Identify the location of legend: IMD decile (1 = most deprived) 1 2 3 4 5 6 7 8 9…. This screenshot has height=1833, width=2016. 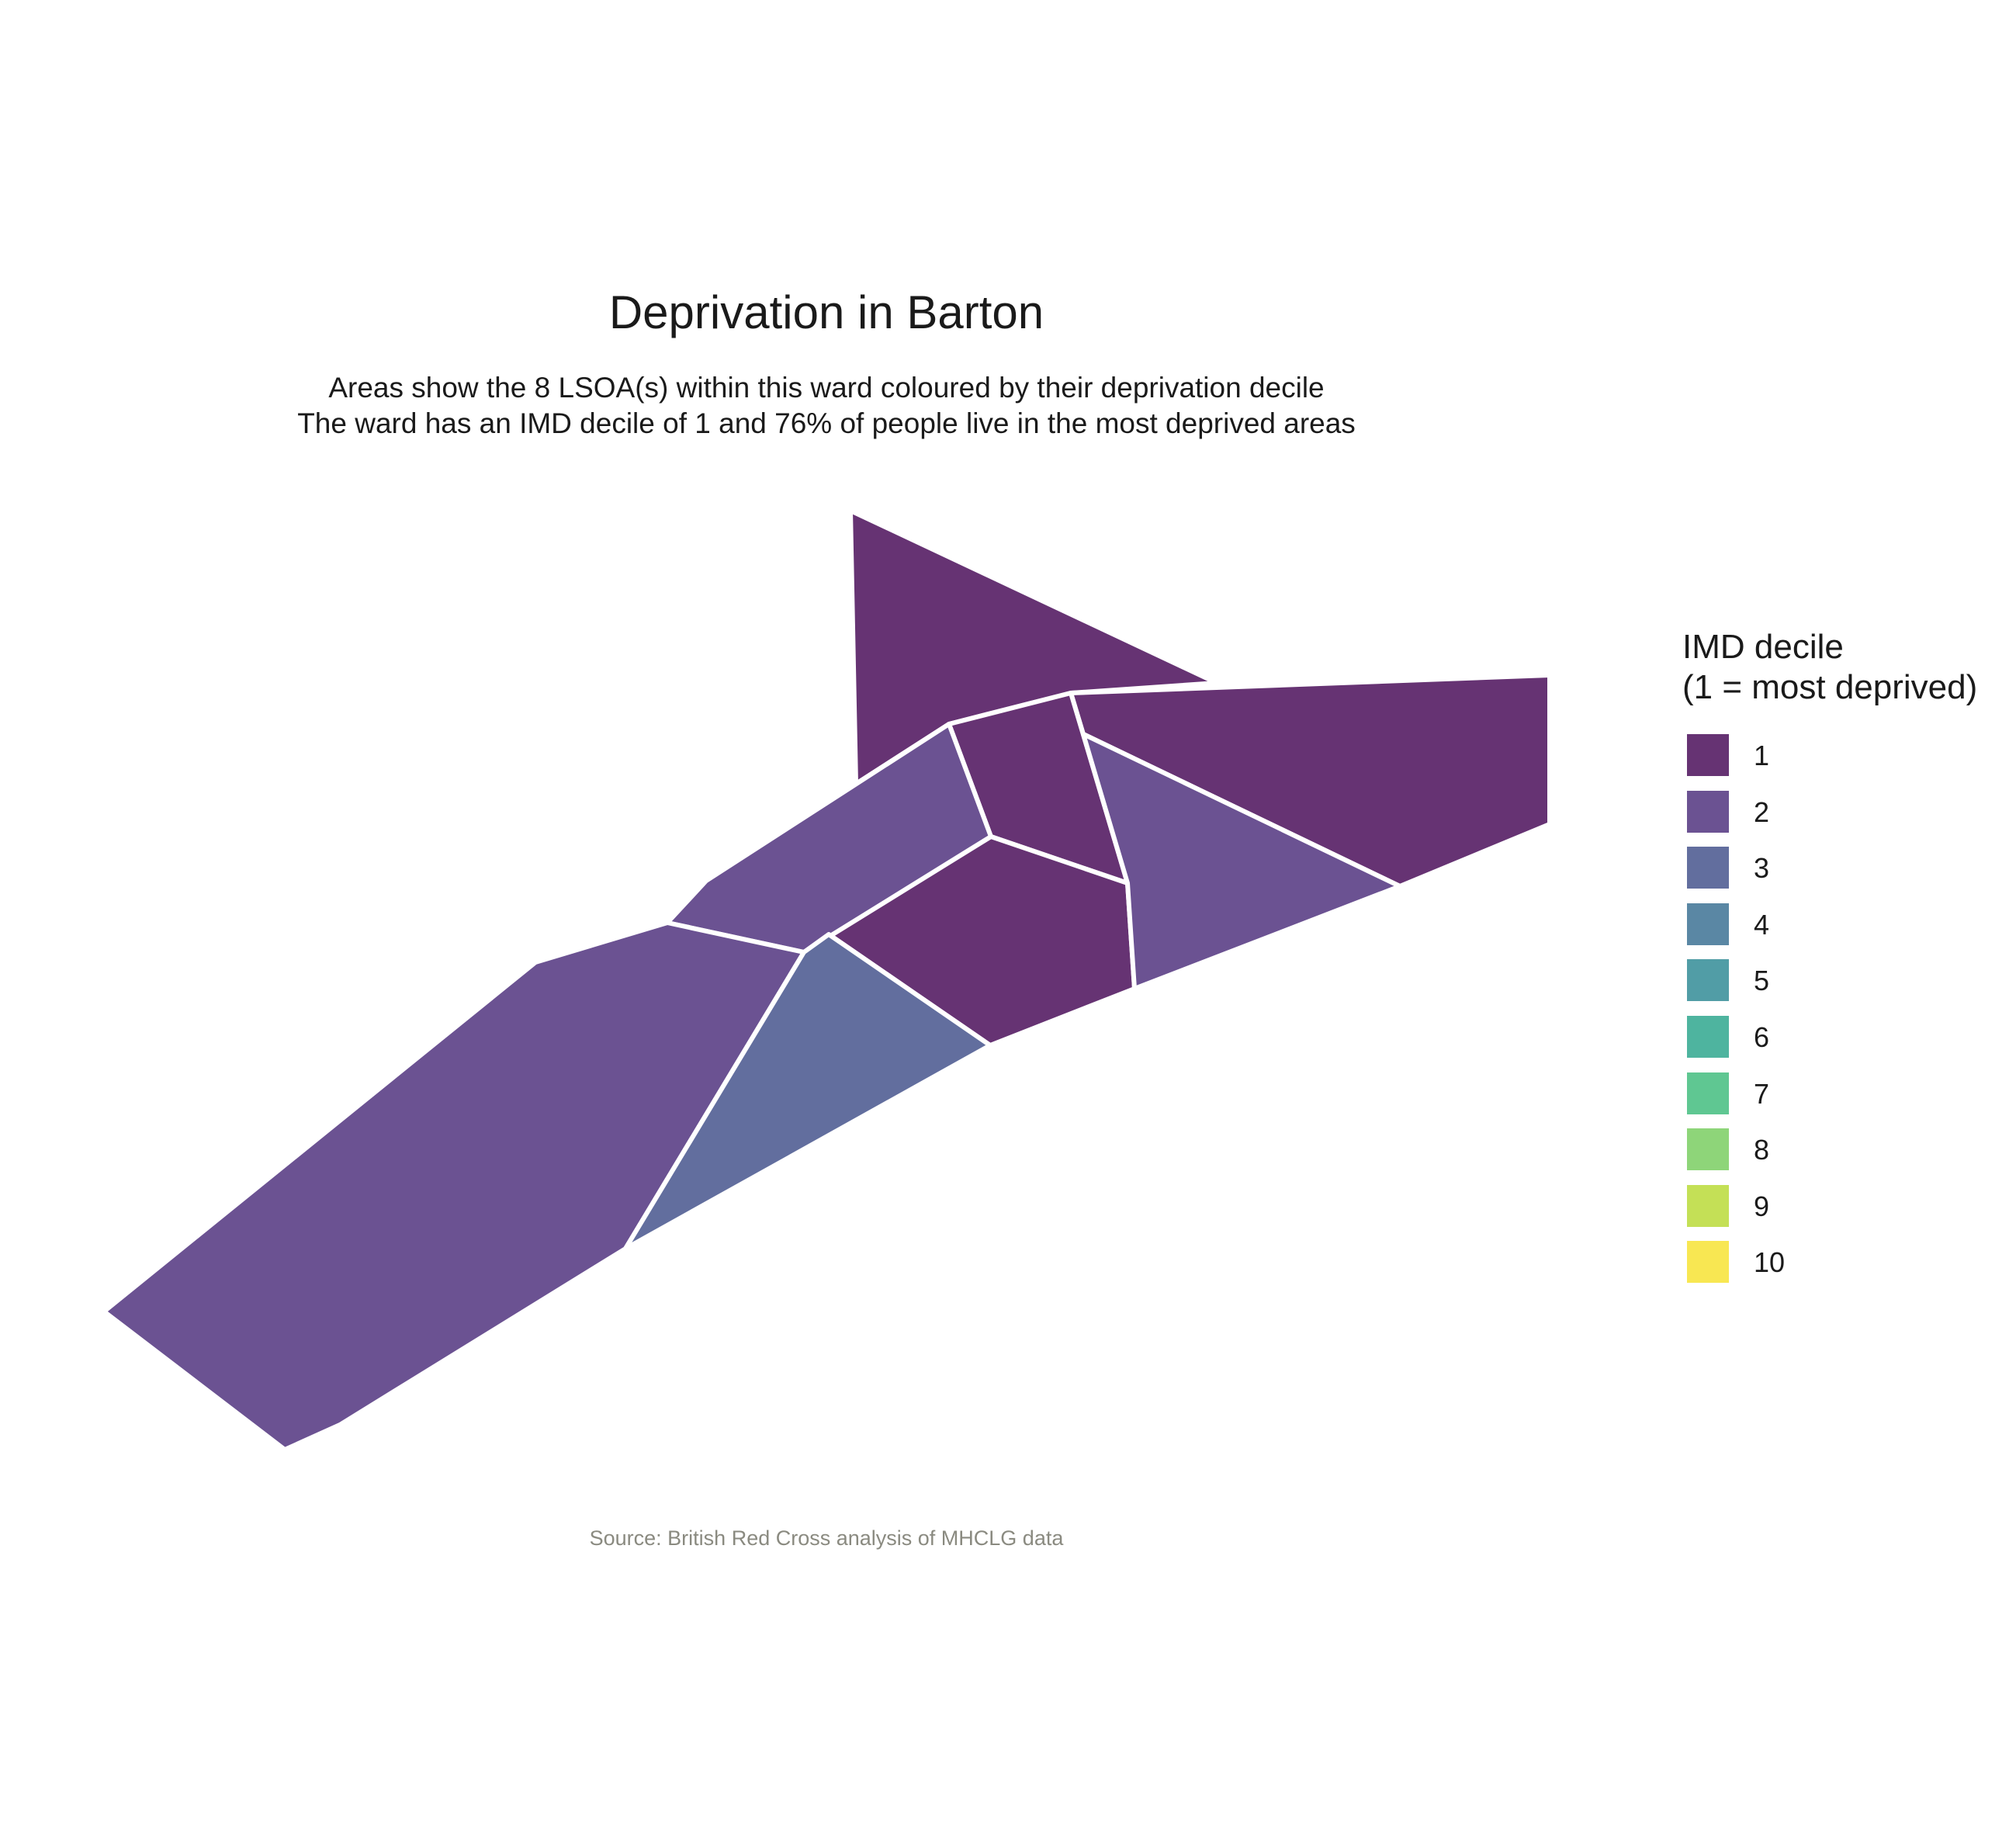
(1845, 956).